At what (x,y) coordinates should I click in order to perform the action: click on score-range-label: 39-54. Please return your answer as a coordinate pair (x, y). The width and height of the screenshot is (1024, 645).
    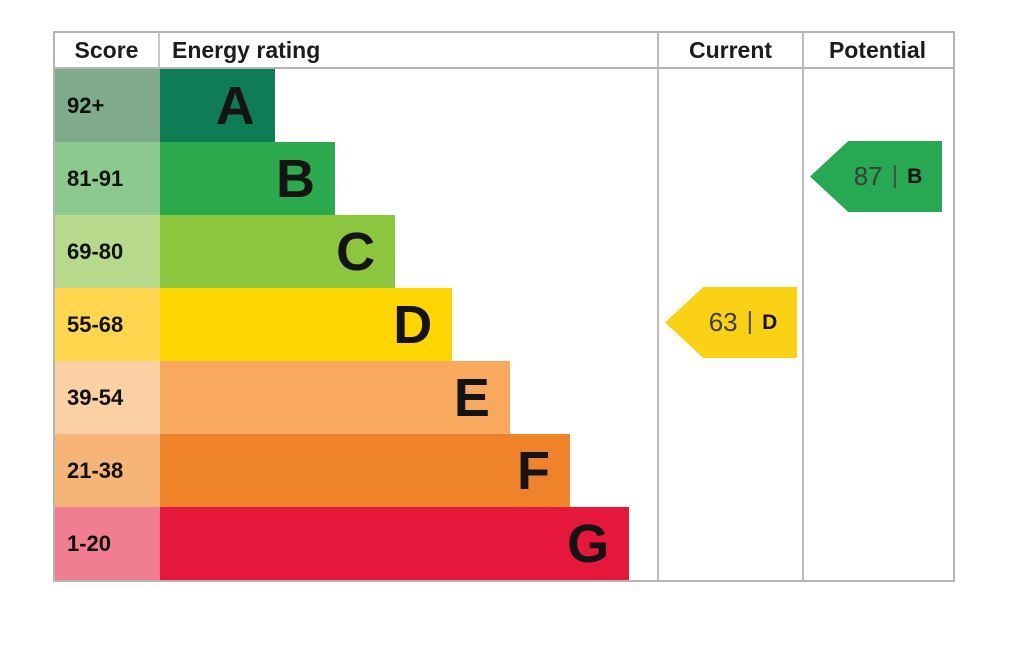
    Looking at the image, I should click on (107, 397).